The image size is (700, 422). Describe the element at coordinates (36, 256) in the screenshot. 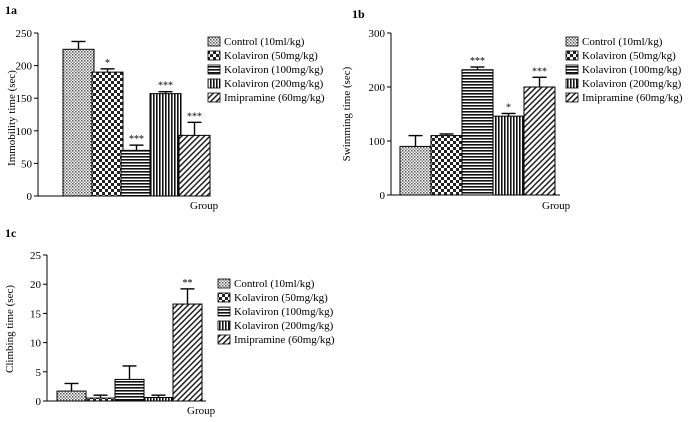

I see `y-tick-label: 25` at that location.